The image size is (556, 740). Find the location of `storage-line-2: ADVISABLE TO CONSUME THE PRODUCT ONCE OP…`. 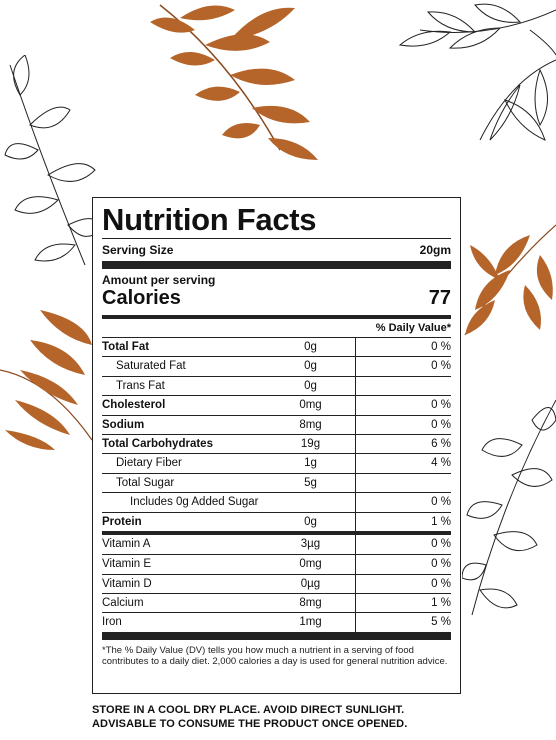

storage-line-2: ADVISABLE TO CONSUME THE PRODUCT ONCE OP… is located at coordinates (250, 724).